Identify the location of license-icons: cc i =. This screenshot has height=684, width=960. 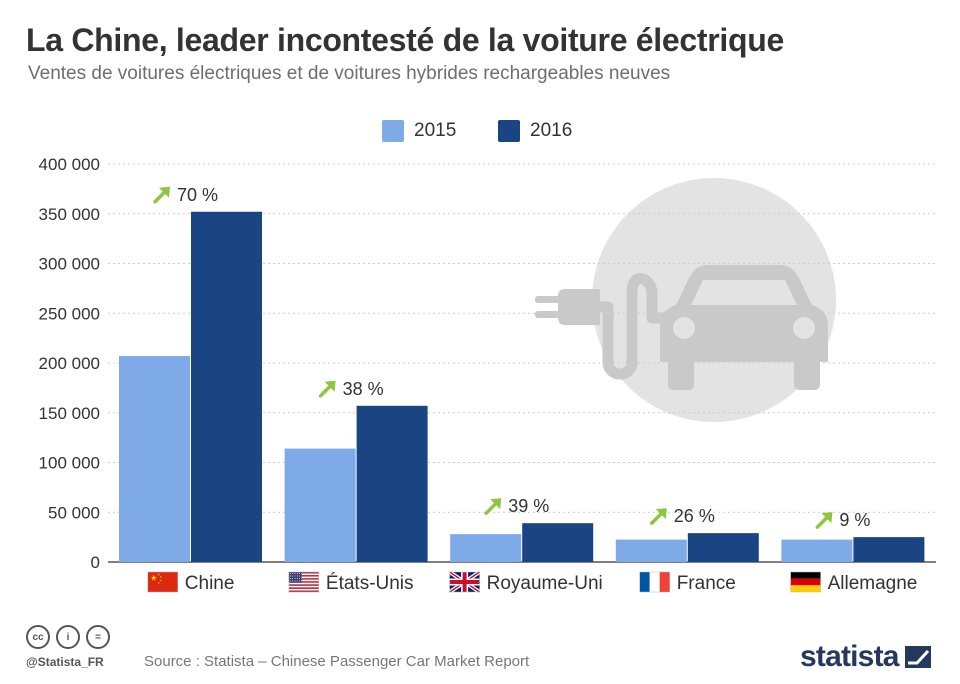
(68, 637).